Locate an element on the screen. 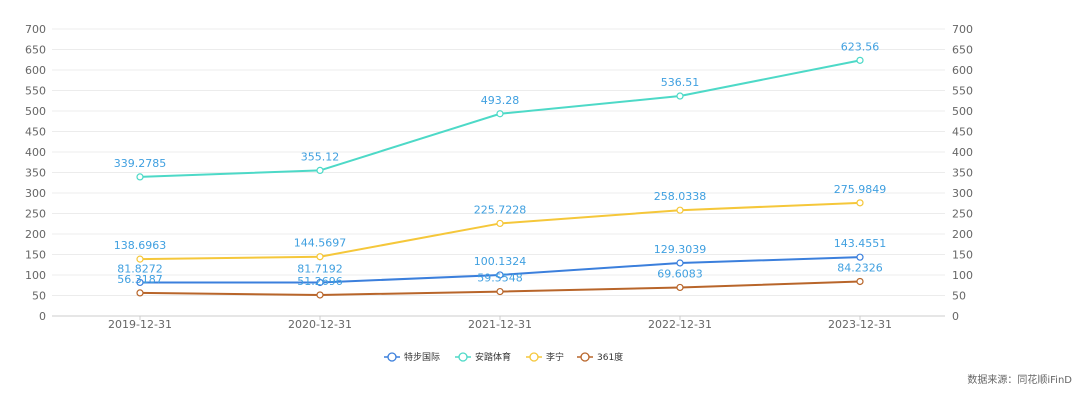 The image size is (1080, 412). data-label: 69.6083 is located at coordinates (680, 273).